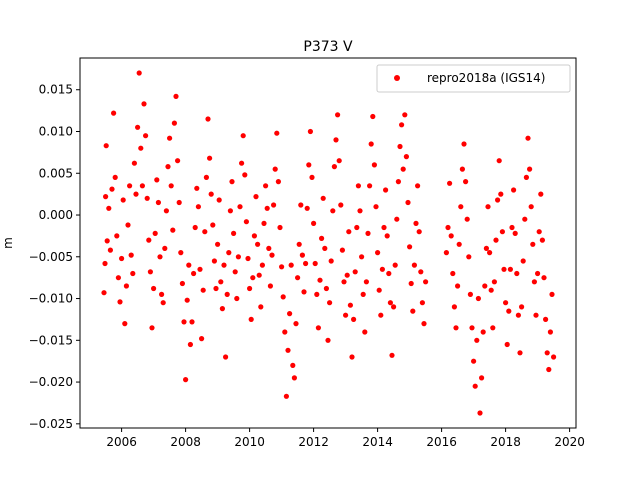 The image size is (640, 480). What do you see at coordinates (185, 442) in the screenshot?
I see `x-tick-label: 2008` at bounding box center [185, 442].